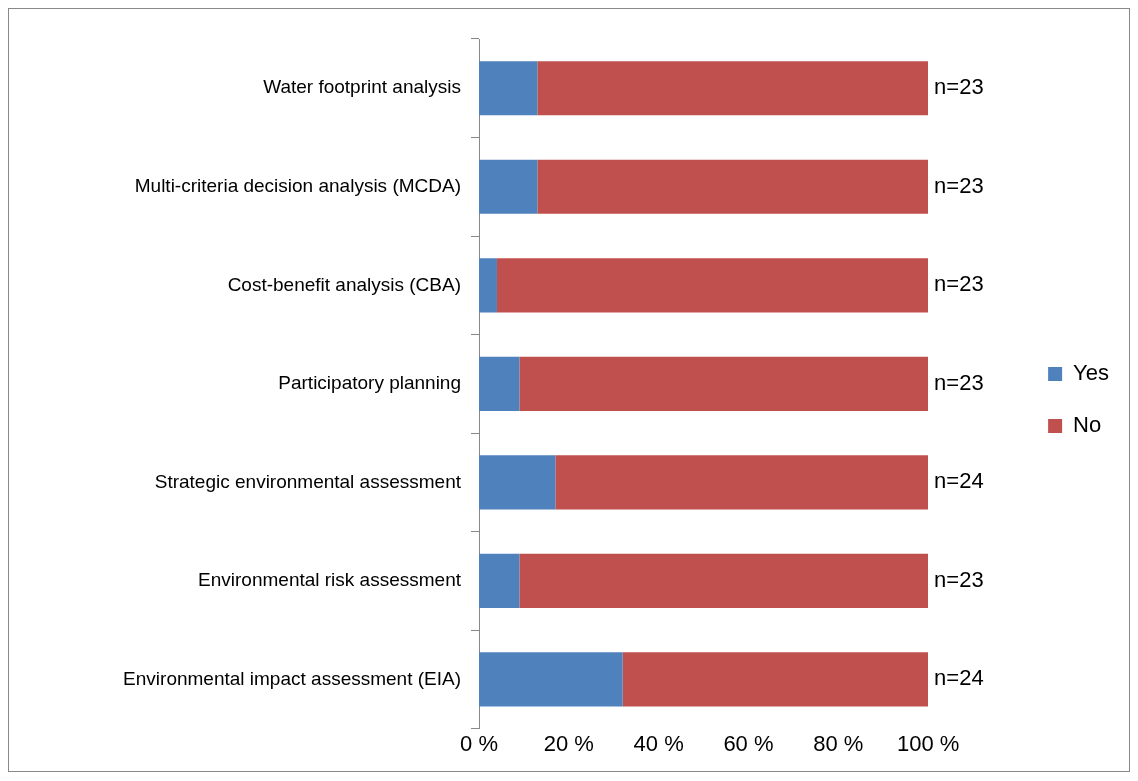  Describe the element at coordinates (479, 743) in the screenshot. I see `x-tick-label: 0 %` at that location.